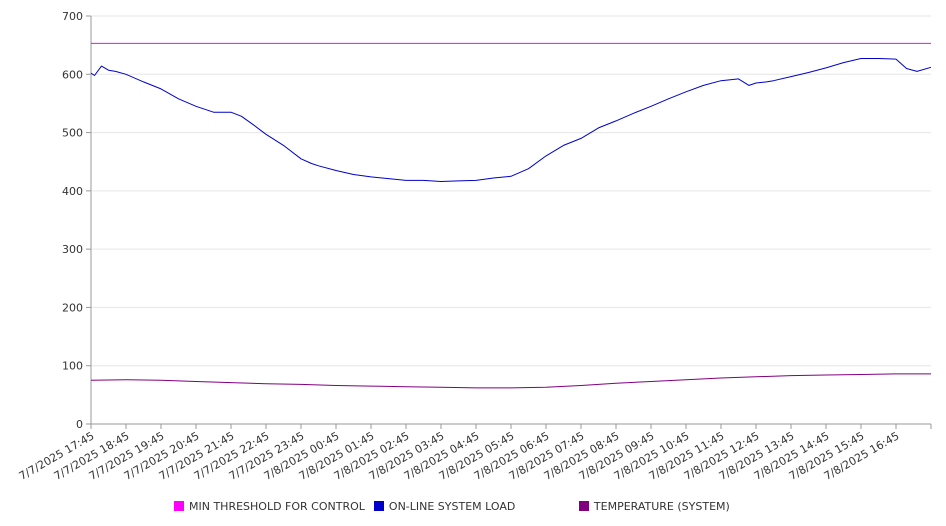 The height and width of the screenshot is (526, 946). Describe the element at coordinates (583, 506) in the screenshot. I see `legend-swatch-temperature` at that location.